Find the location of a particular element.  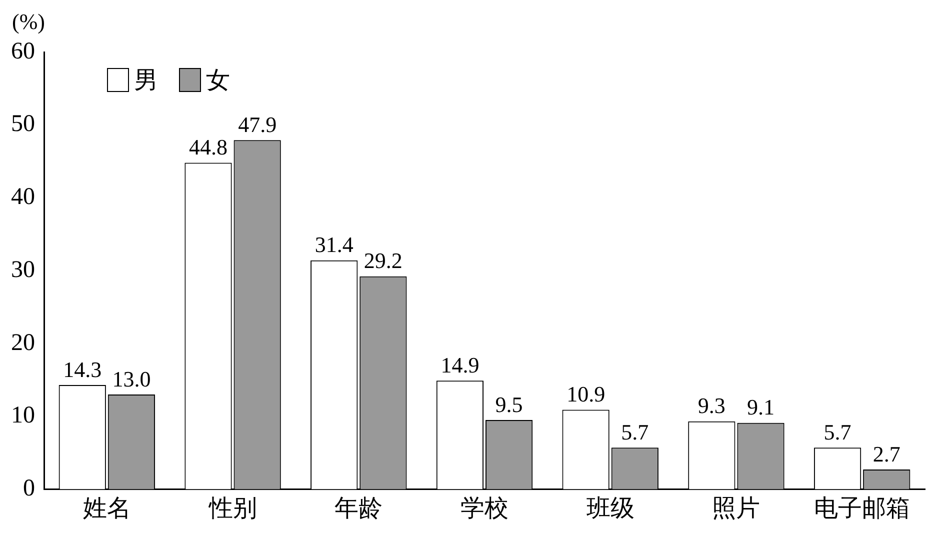

data-label: 2.7 is located at coordinates (886, 453).